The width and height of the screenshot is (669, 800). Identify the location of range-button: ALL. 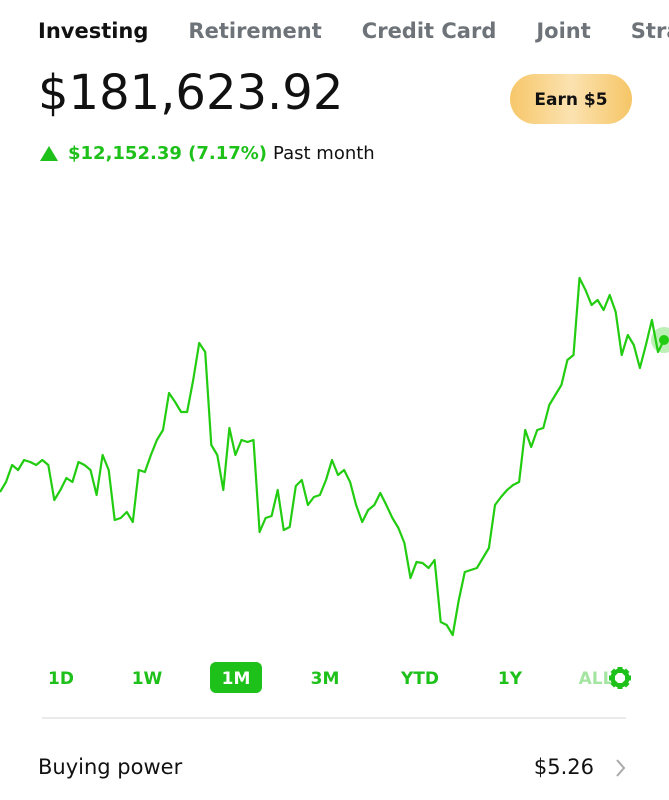
(596, 679).